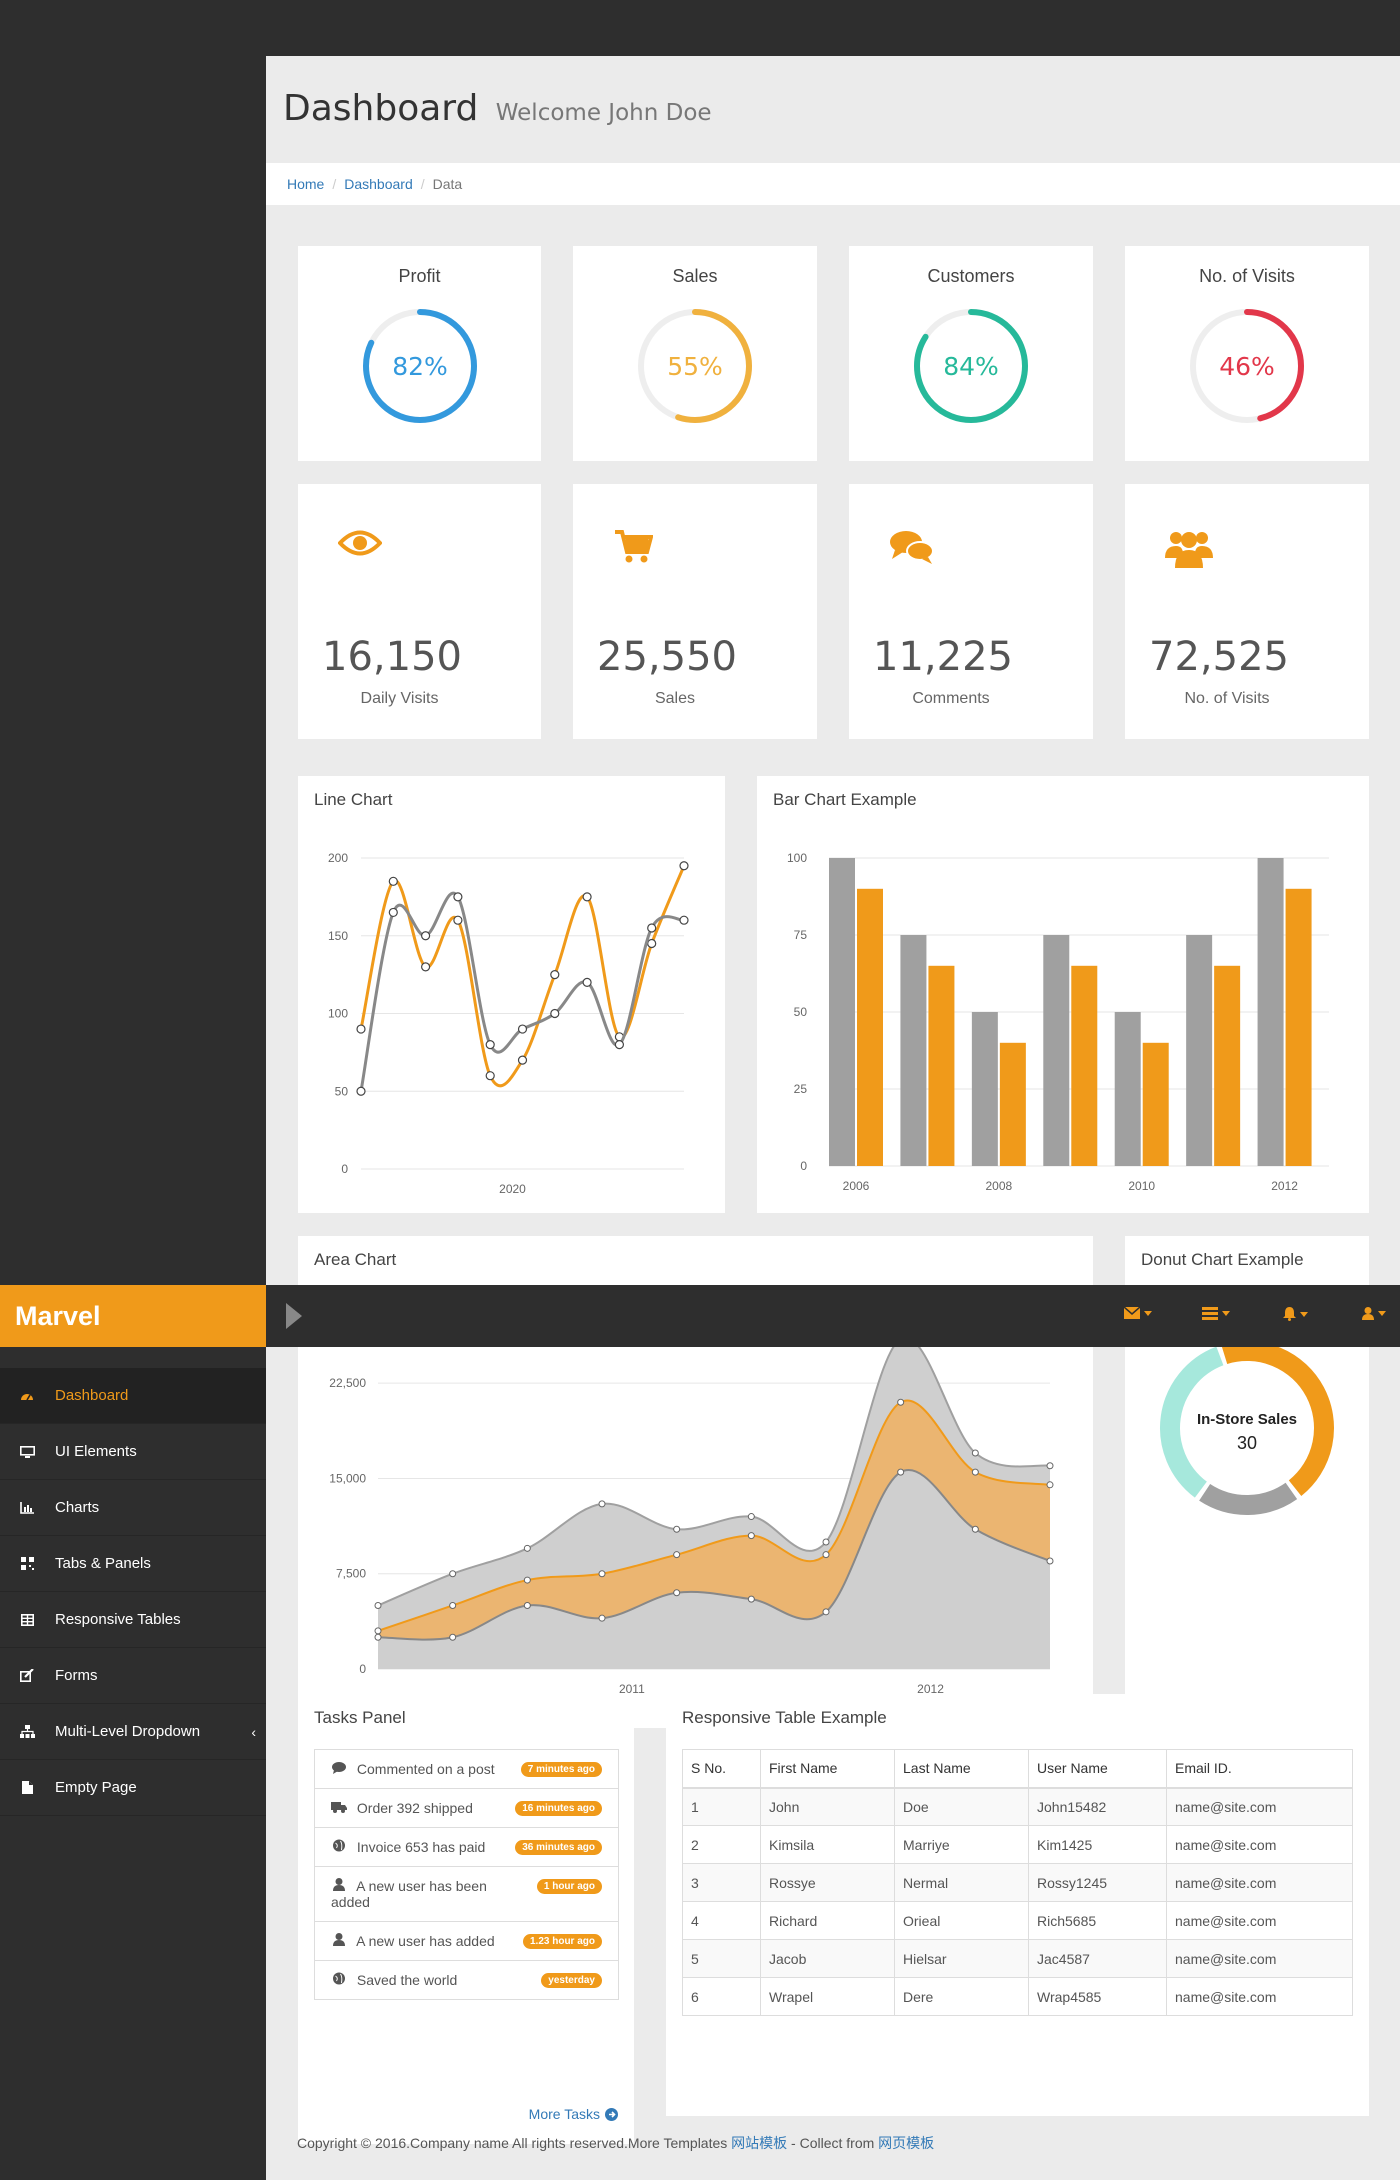 This screenshot has height=2180, width=1400. What do you see at coordinates (378, 184) in the screenshot?
I see `breadcrumb-dashboard: Dashboard` at bounding box center [378, 184].